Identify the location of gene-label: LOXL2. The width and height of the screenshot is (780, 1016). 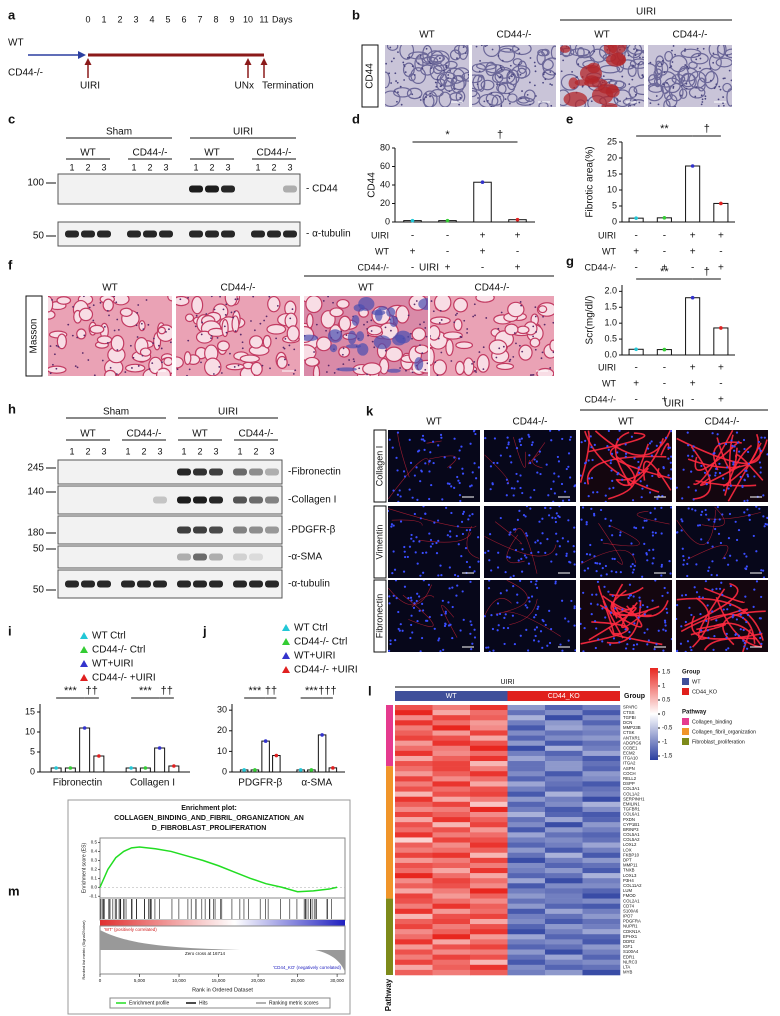
(630, 844).